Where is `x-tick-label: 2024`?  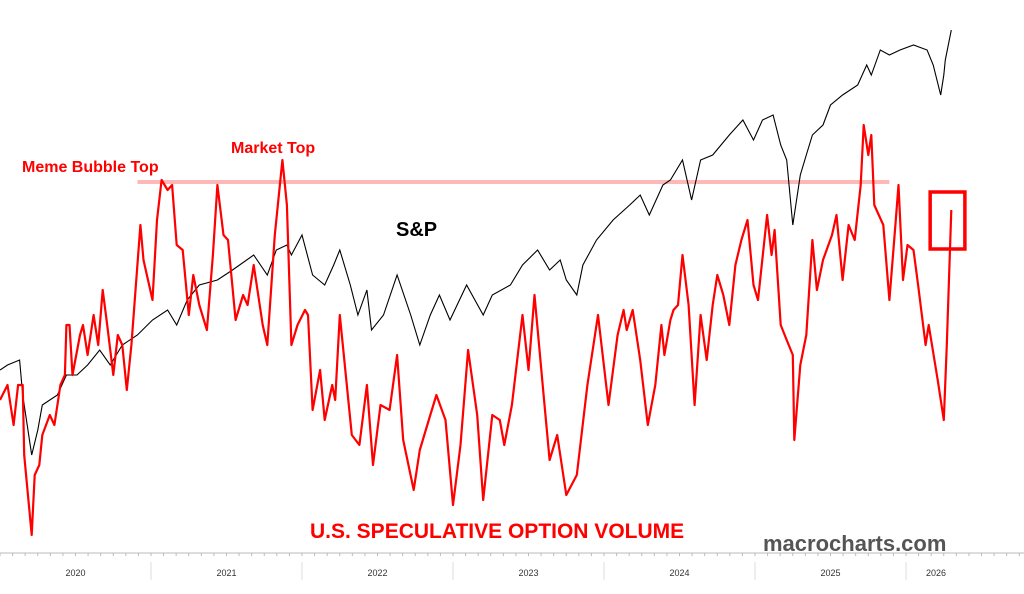 x-tick-label: 2024 is located at coordinates (679, 573).